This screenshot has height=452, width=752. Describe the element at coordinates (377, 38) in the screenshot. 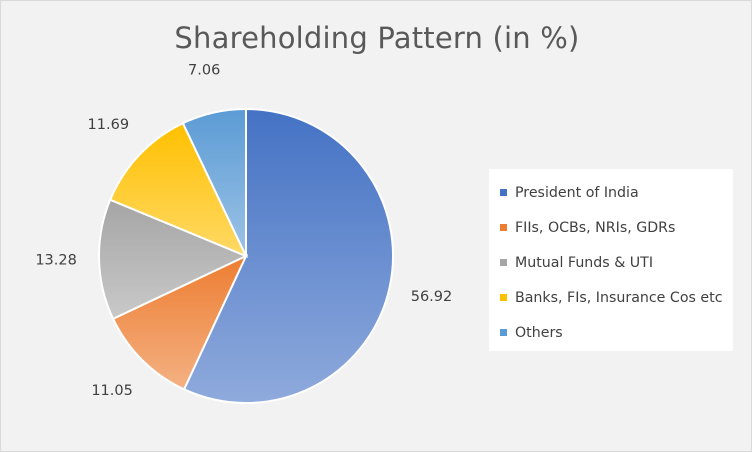

I see `chart-title: Shareholding Pattern (in %)` at that location.